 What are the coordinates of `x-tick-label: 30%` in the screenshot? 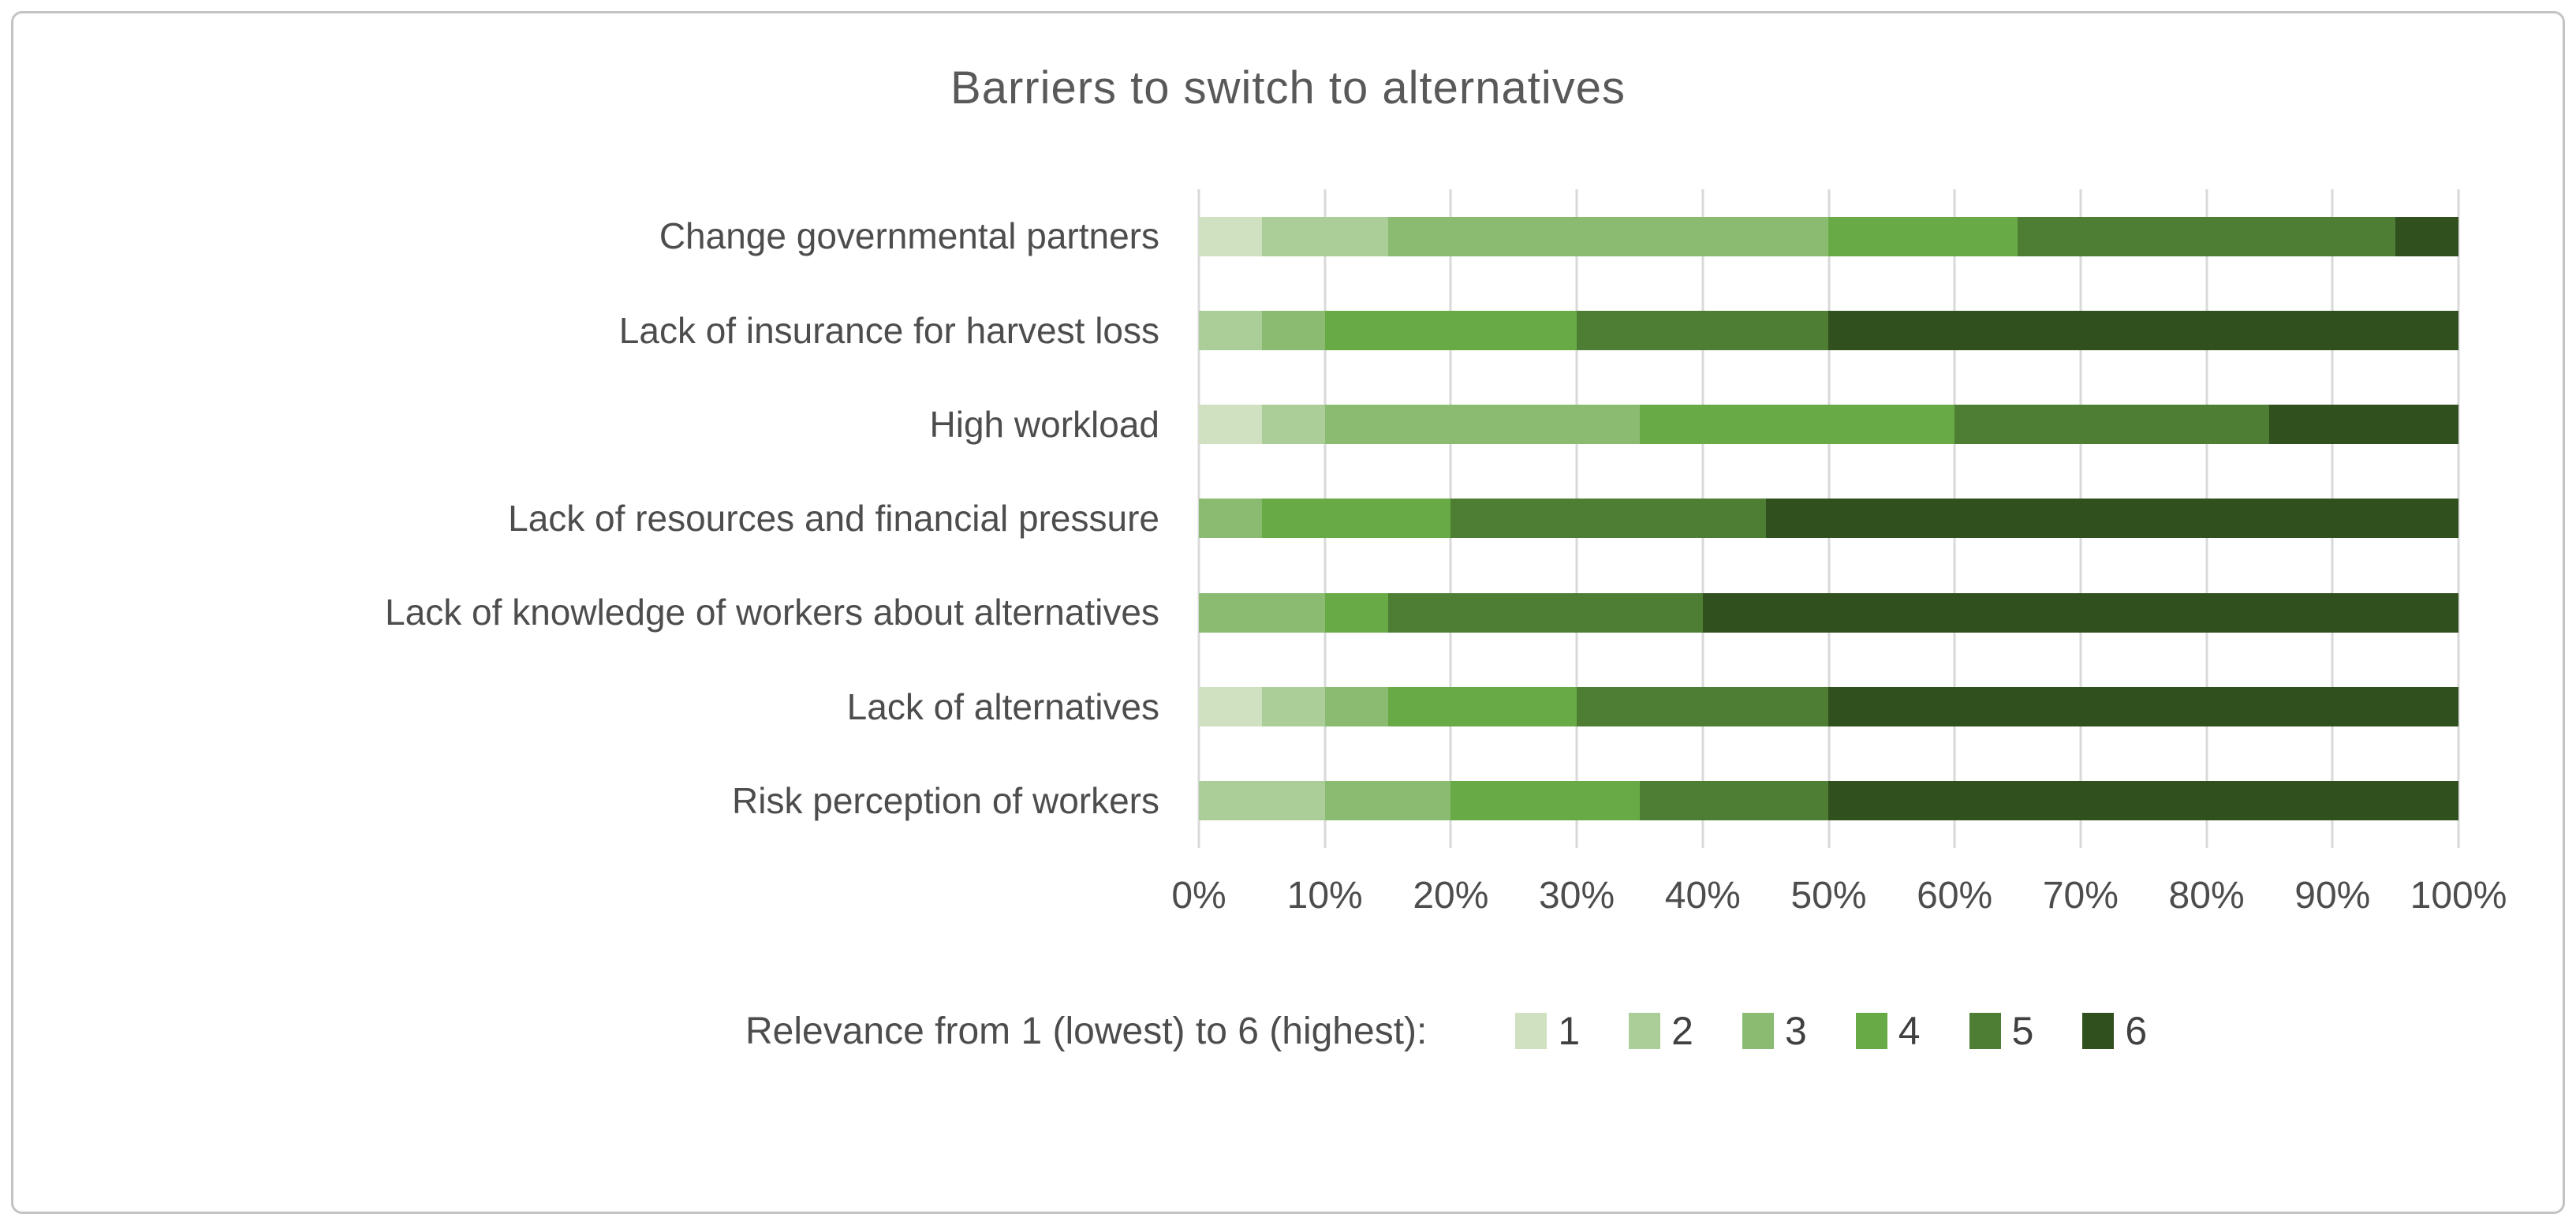 It's located at (1577, 896).